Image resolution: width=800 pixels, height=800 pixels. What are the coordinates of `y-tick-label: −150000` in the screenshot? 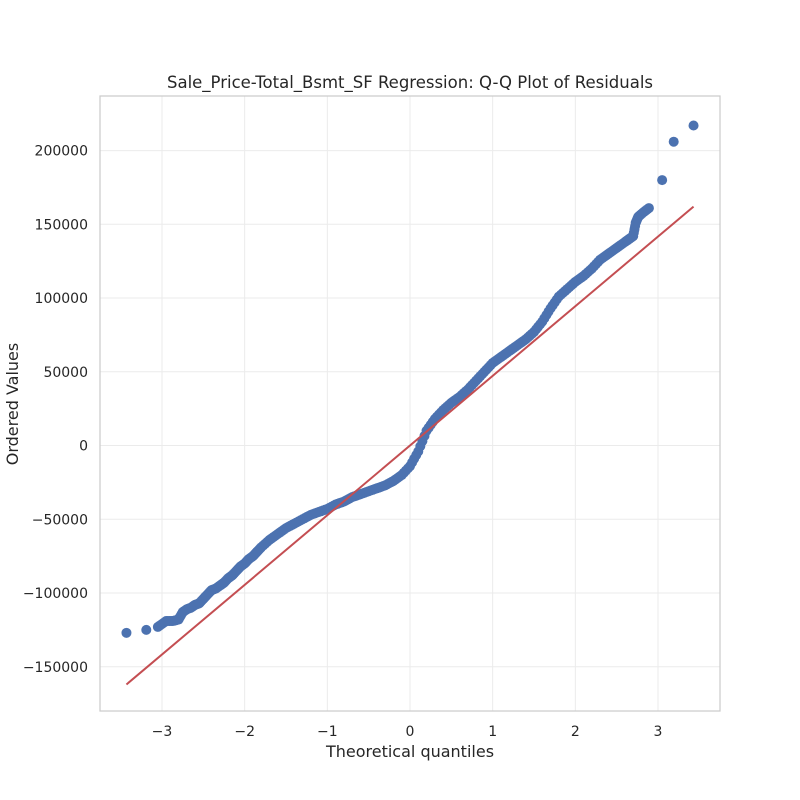 It's located at (55, 668).